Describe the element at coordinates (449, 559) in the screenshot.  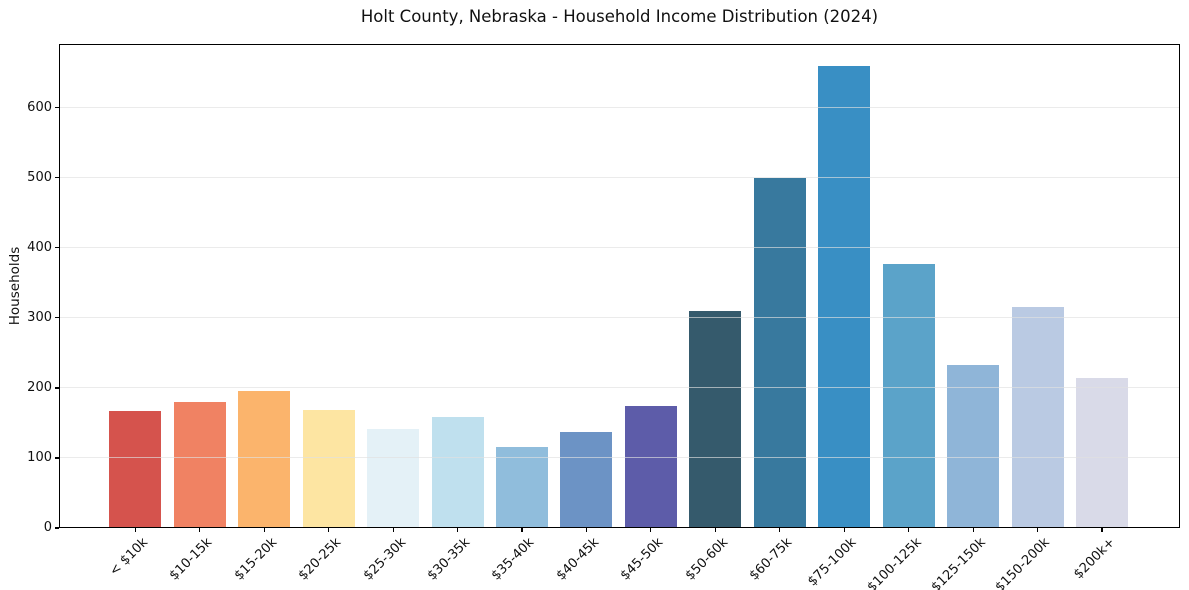
I see `x-tick-label-$30-35k: $30-35k` at that location.